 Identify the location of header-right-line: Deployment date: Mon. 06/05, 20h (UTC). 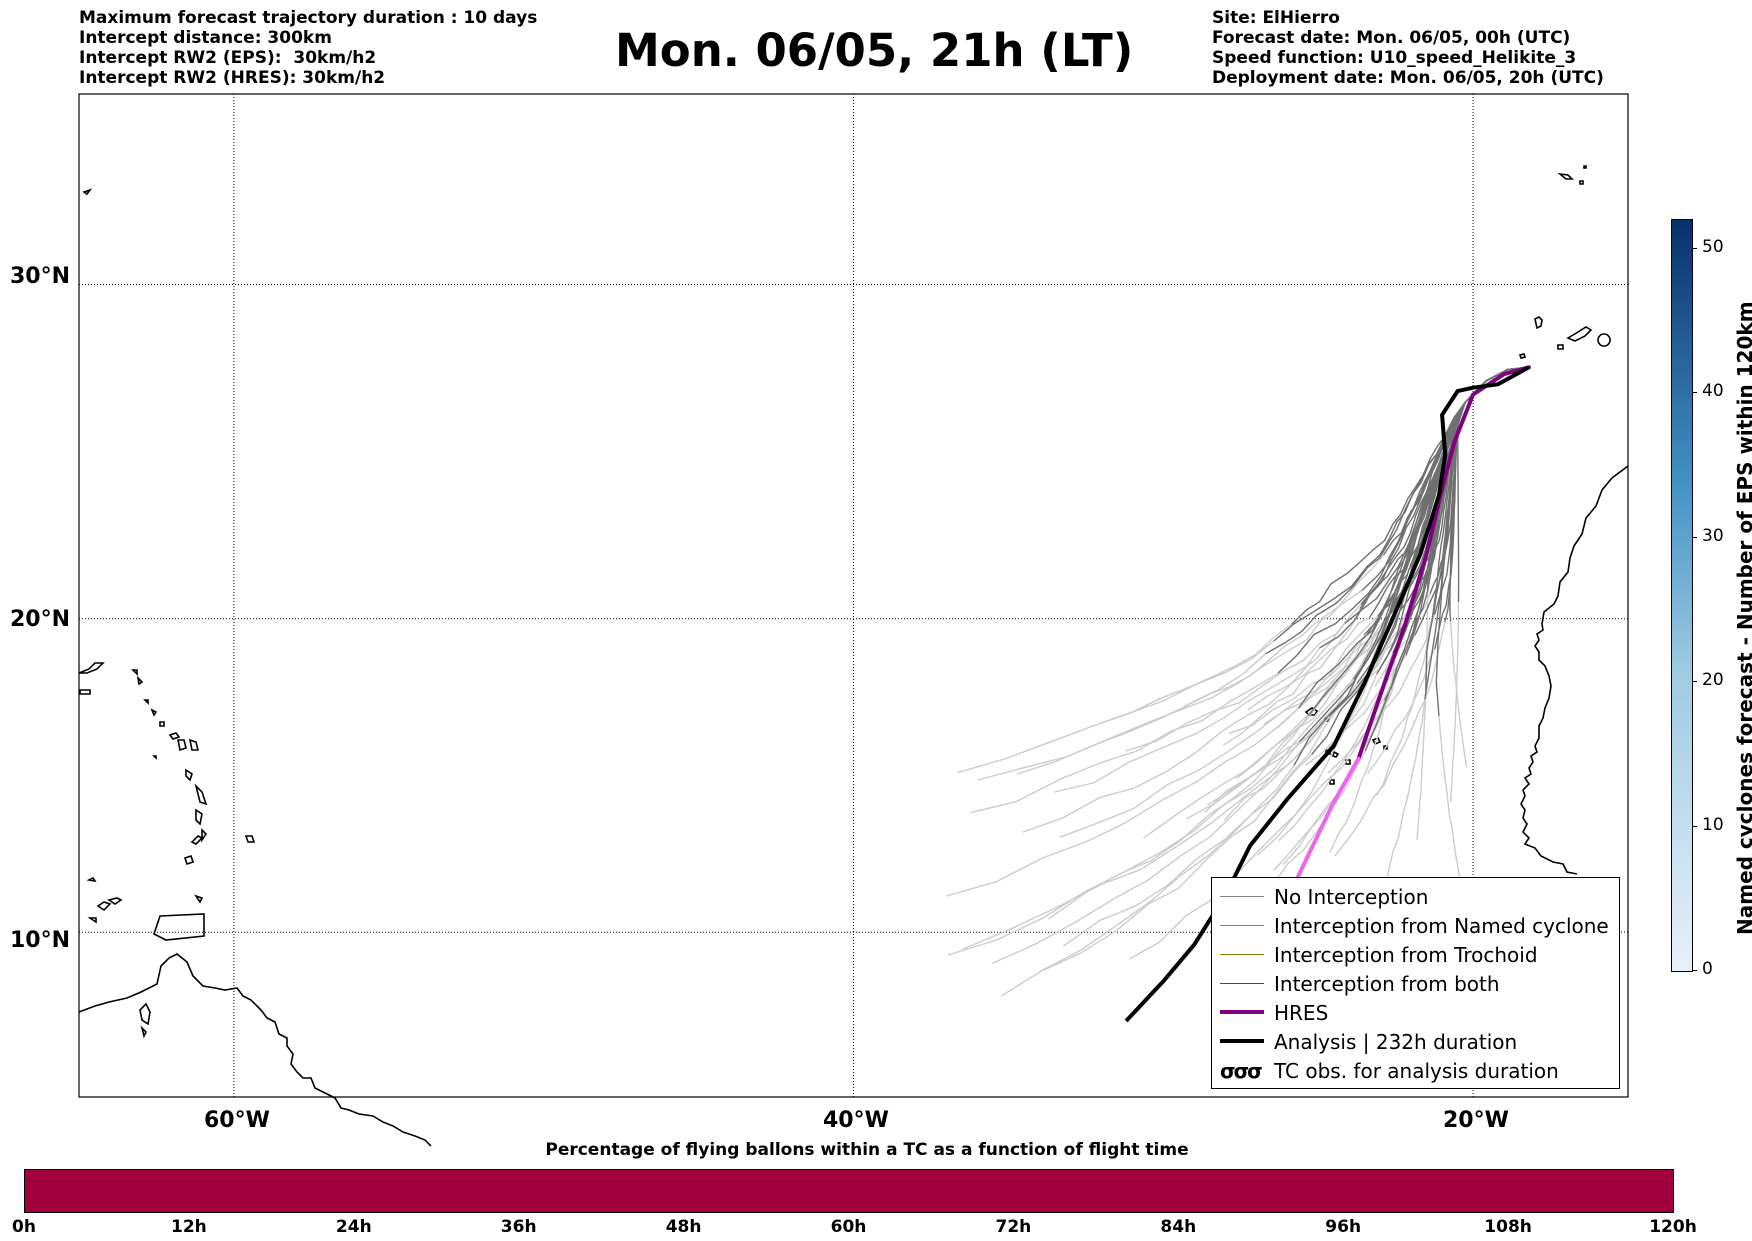
(1408, 78).